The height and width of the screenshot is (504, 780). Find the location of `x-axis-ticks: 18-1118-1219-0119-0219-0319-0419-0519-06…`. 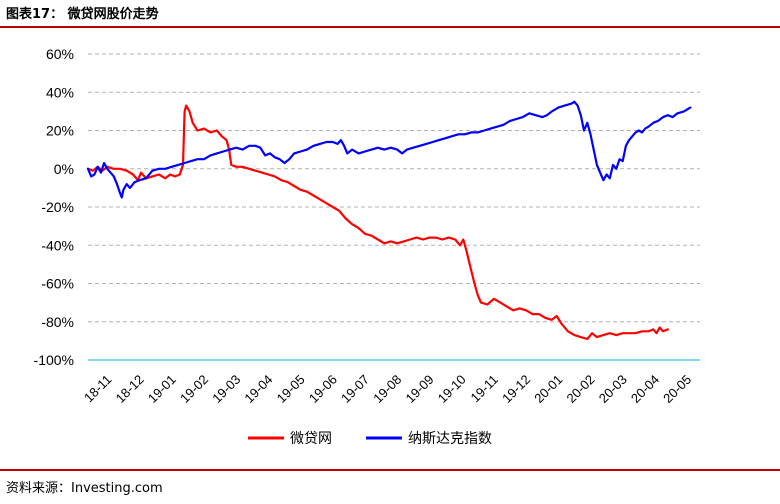

x-axis-ticks: 18-1118-1219-0119-0219-0319-0419-0519-06… is located at coordinates (387, 389).